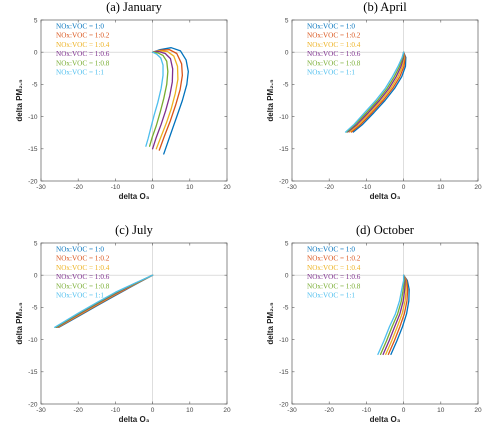 Image resolution: width=500 pixels, height=428 pixels. Describe the element at coordinates (385, 230) in the screenshot. I see `panel-title: (d) October` at that location.